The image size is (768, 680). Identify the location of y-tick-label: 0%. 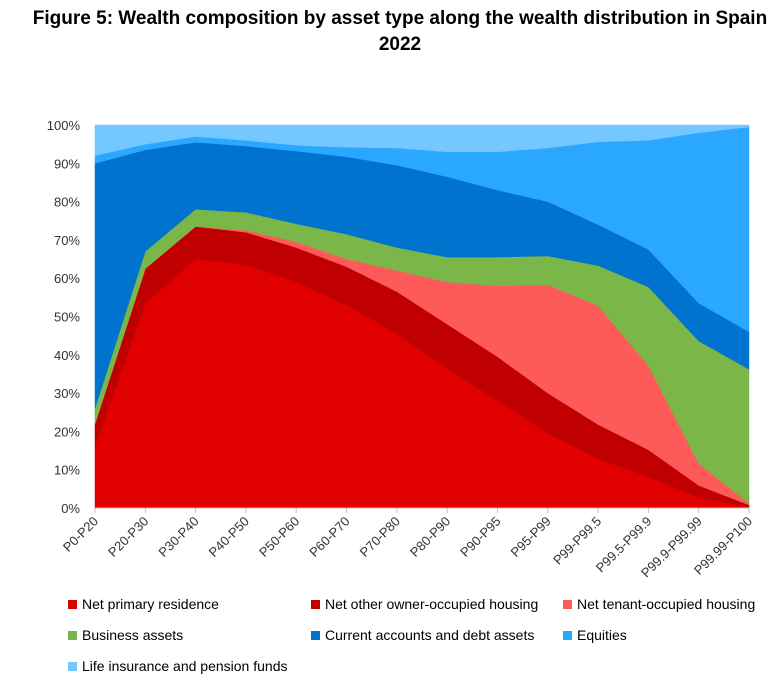
(70, 508).